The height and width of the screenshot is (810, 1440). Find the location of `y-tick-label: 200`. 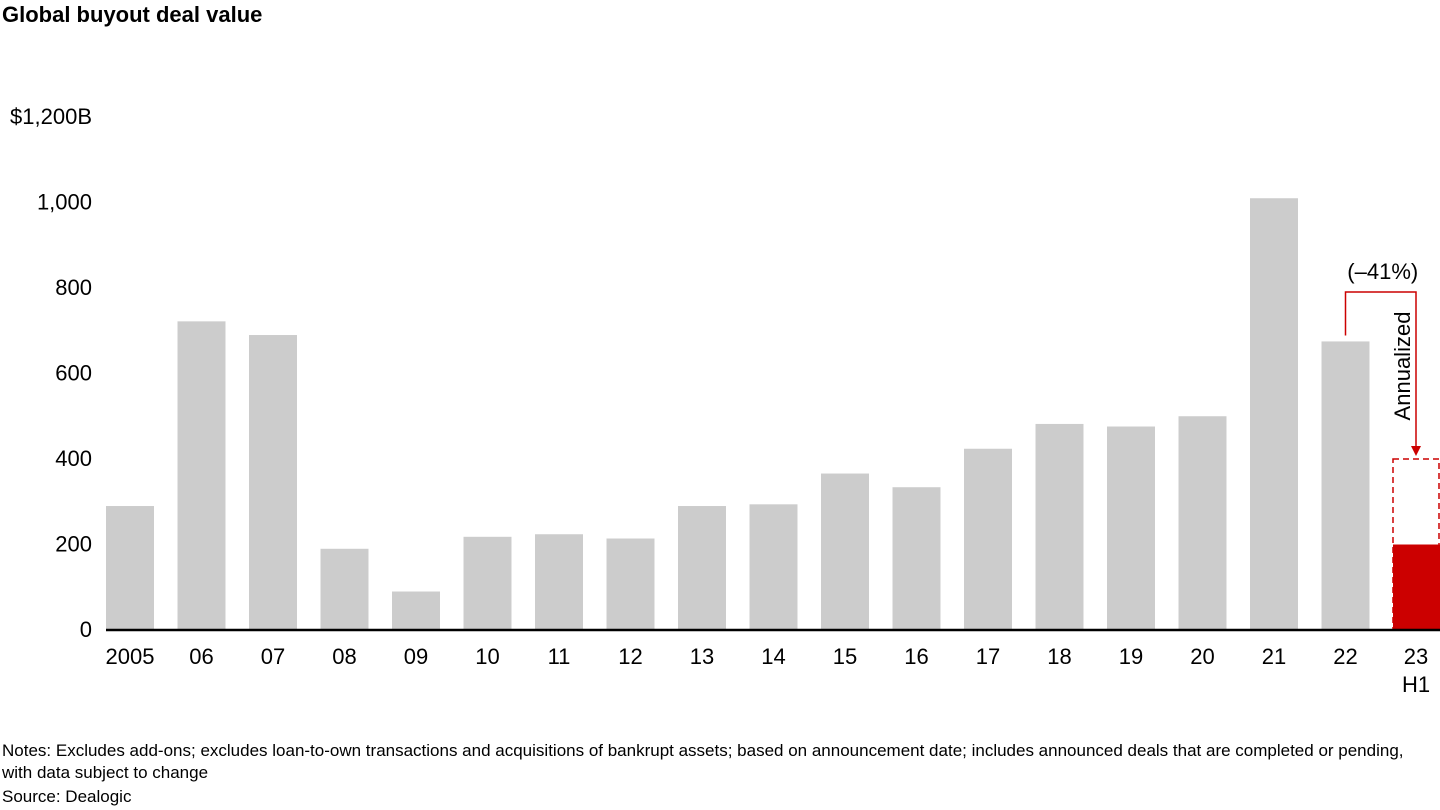

y-tick-label: 200 is located at coordinates (73, 544).